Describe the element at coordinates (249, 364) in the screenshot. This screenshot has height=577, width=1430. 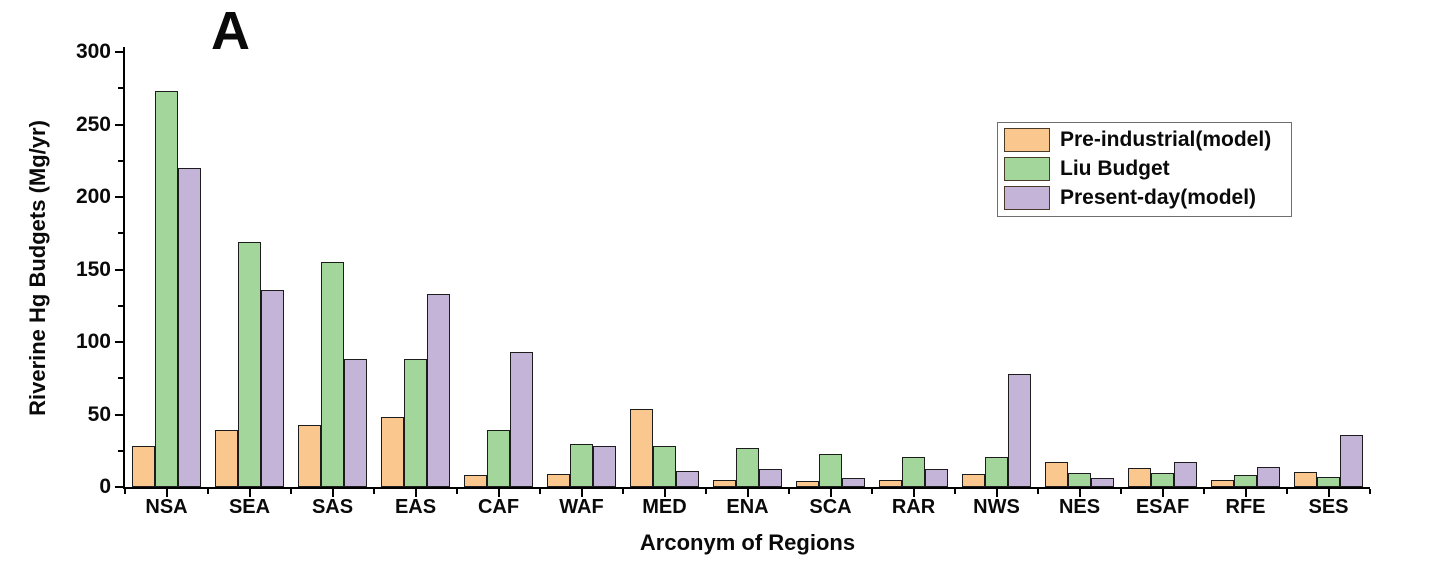
I see `bar-liu-budget-sea` at that location.